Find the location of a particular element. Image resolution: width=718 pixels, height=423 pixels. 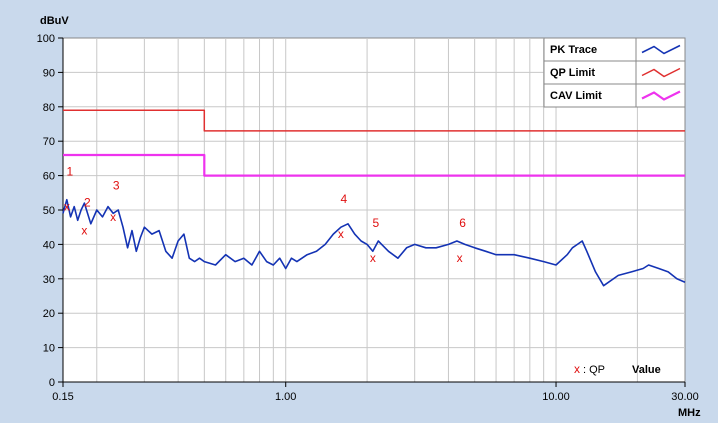

qp-note-value: Value is located at coordinates (646, 370).